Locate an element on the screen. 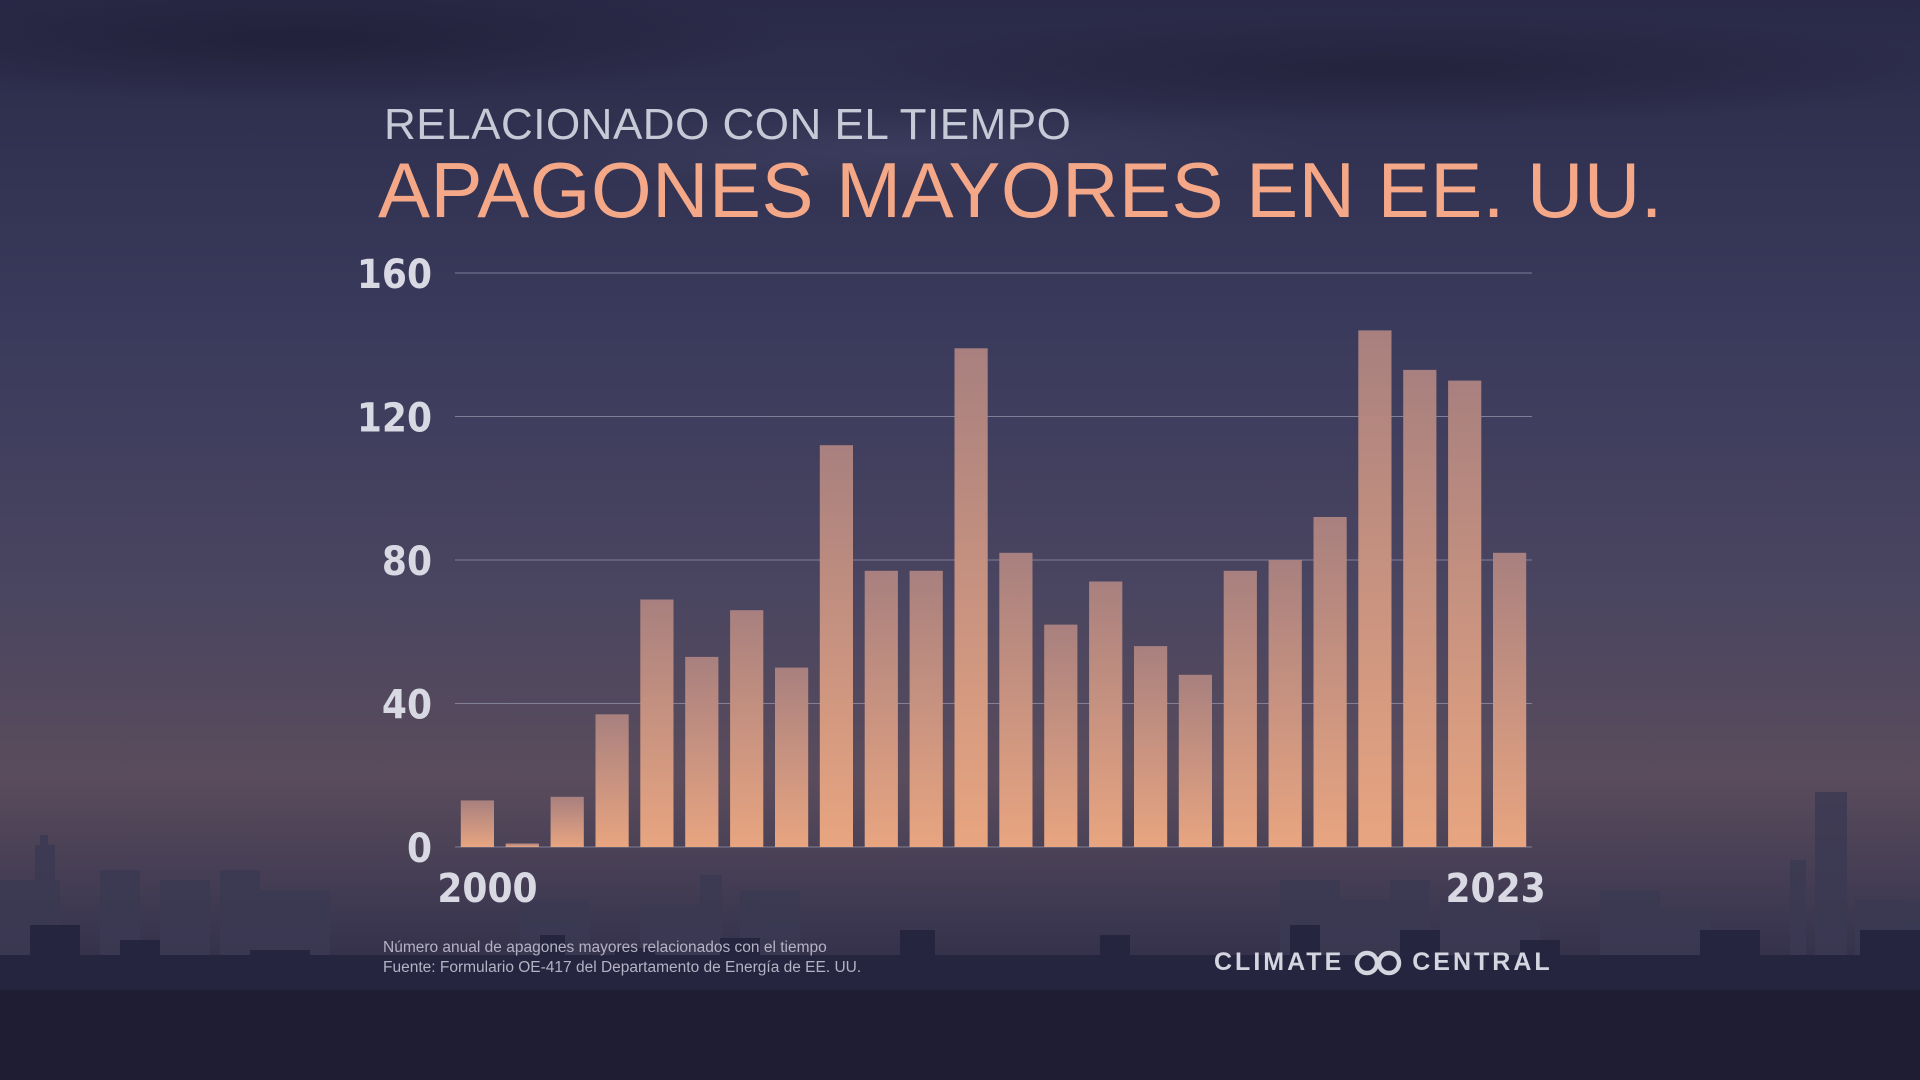 The width and height of the screenshot is (1920, 1080). bar-2014 is located at coordinates (1106, 714).